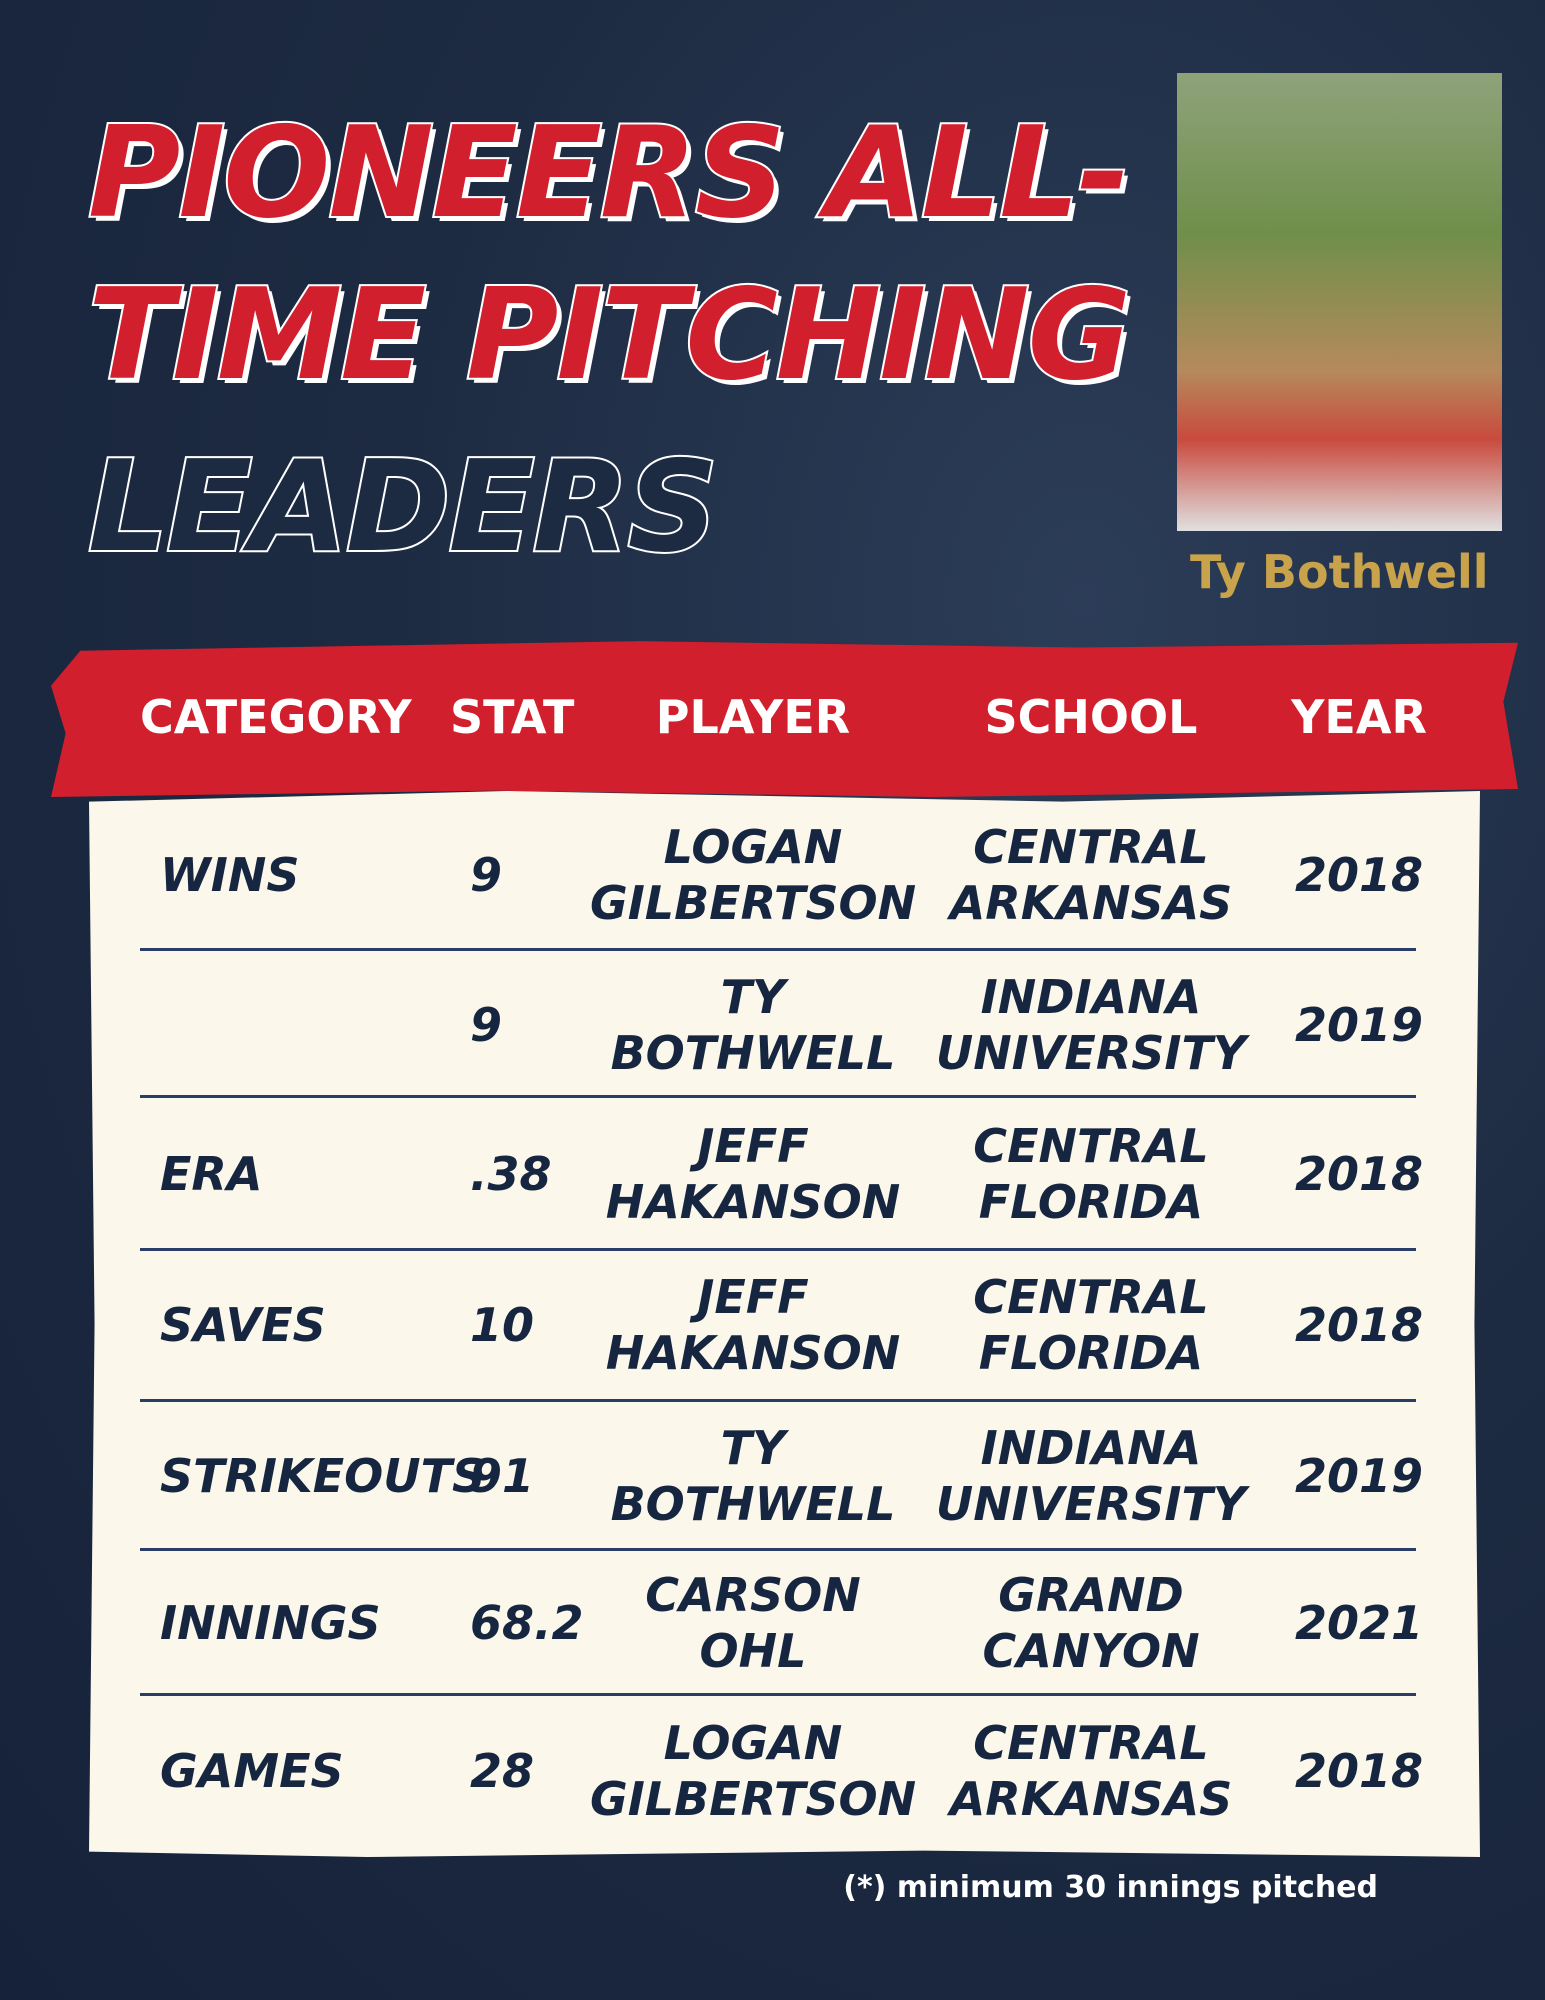  I want to click on year-cell: 2021, so click(1359, 1623).